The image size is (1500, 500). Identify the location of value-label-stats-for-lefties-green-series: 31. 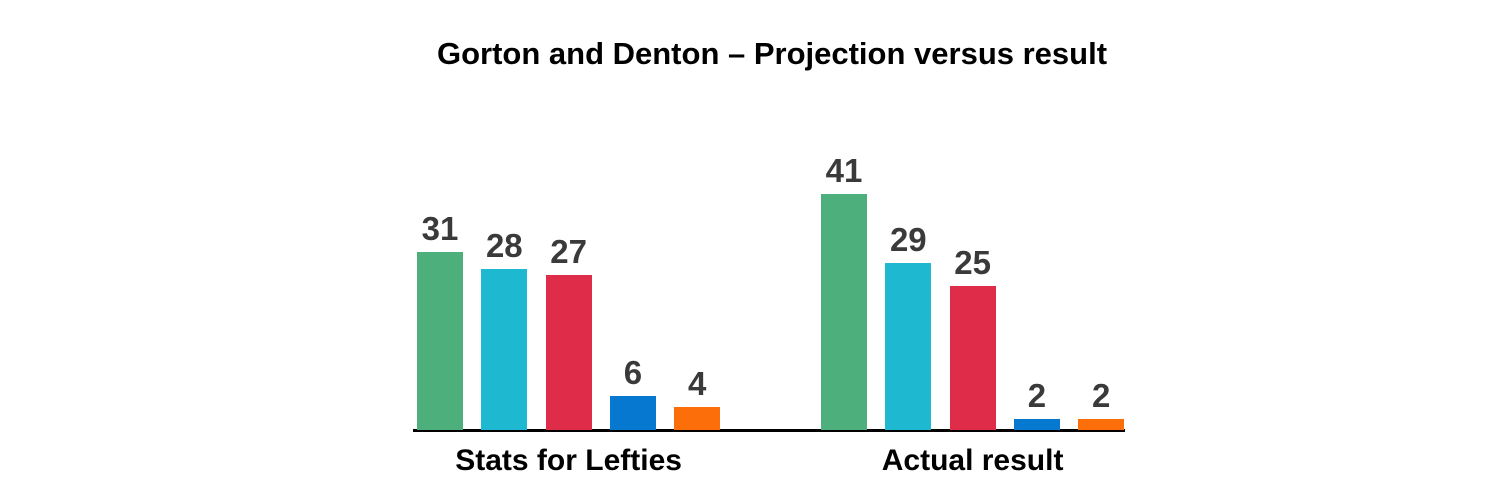
(440, 228).